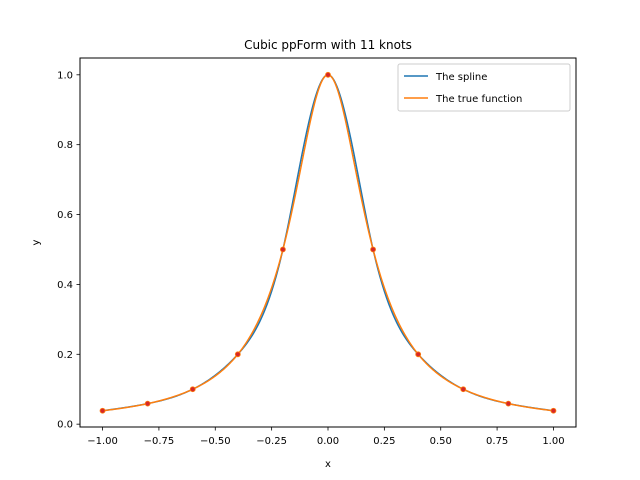  I want to click on y-tick-label: 0.6, so click(65, 215).